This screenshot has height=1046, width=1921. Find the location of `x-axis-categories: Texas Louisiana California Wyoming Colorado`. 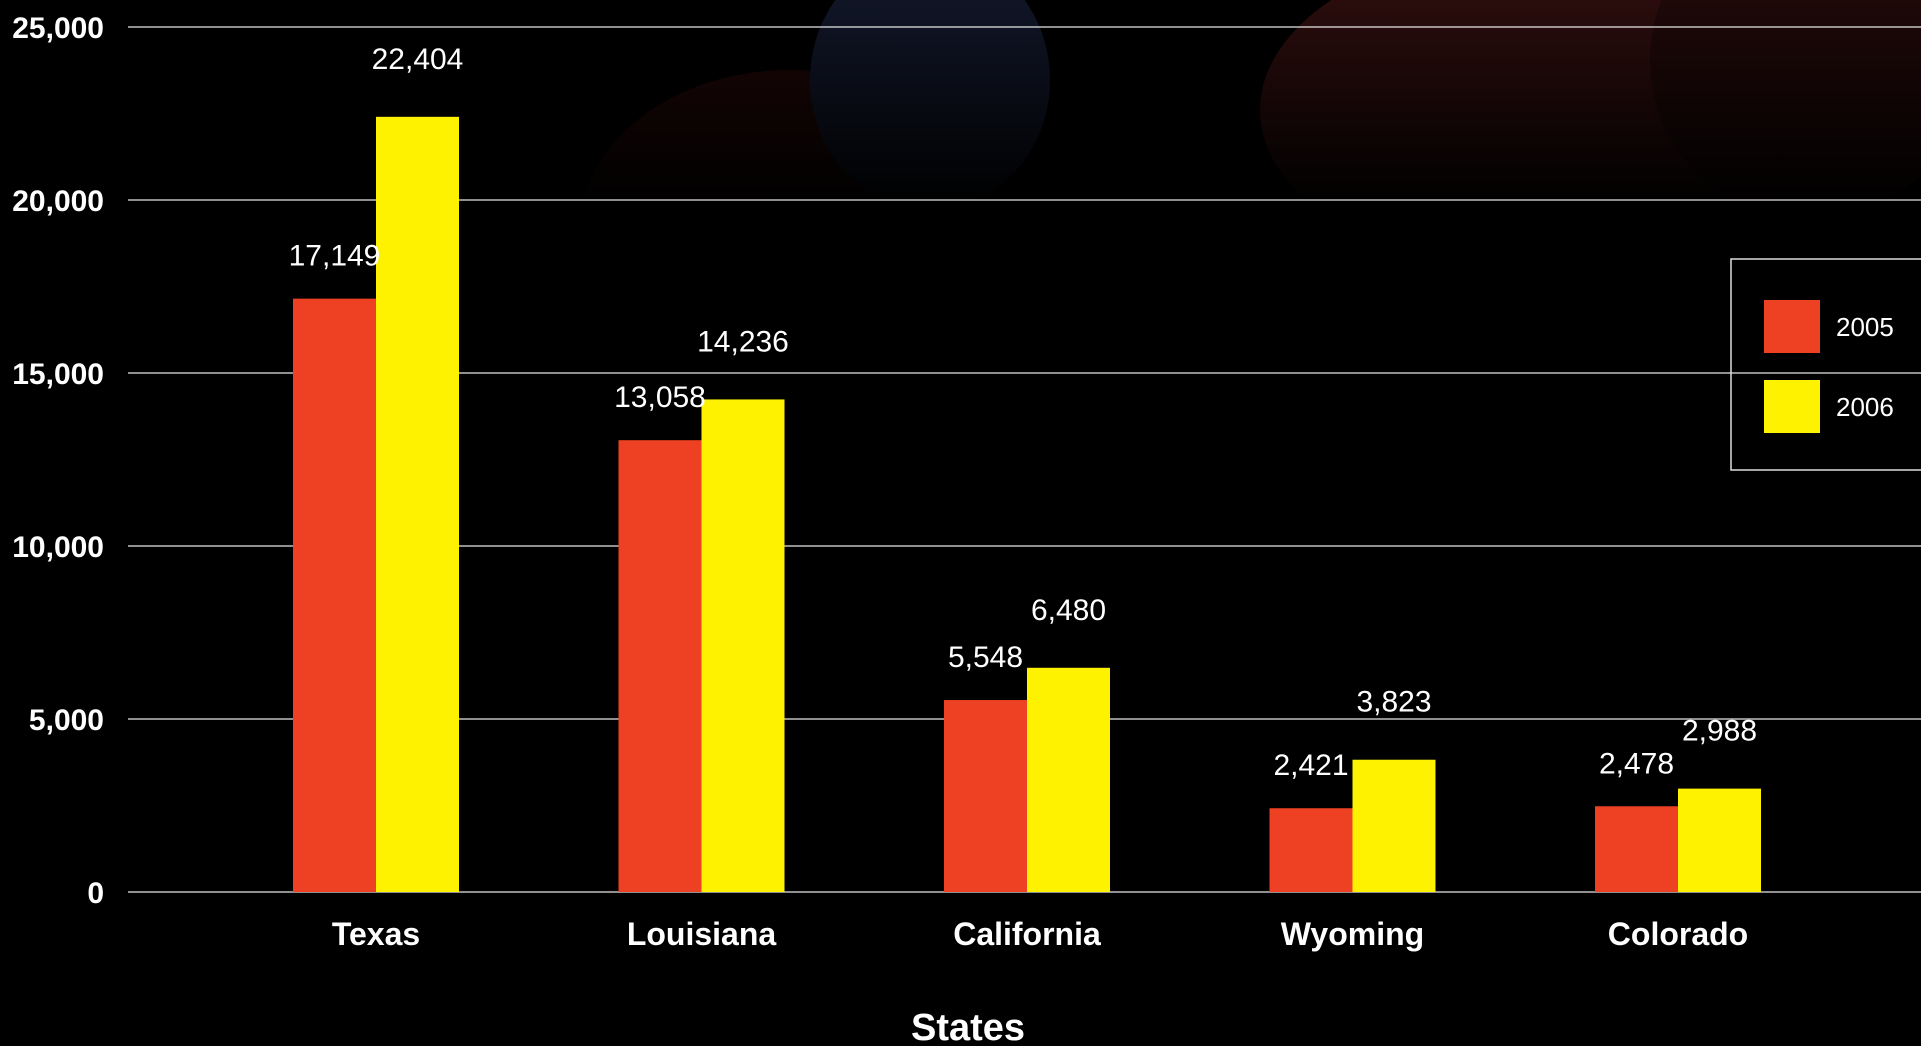

x-axis-categories: Texas Louisiana California Wyoming Colorado is located at coordinates (1040, 934).